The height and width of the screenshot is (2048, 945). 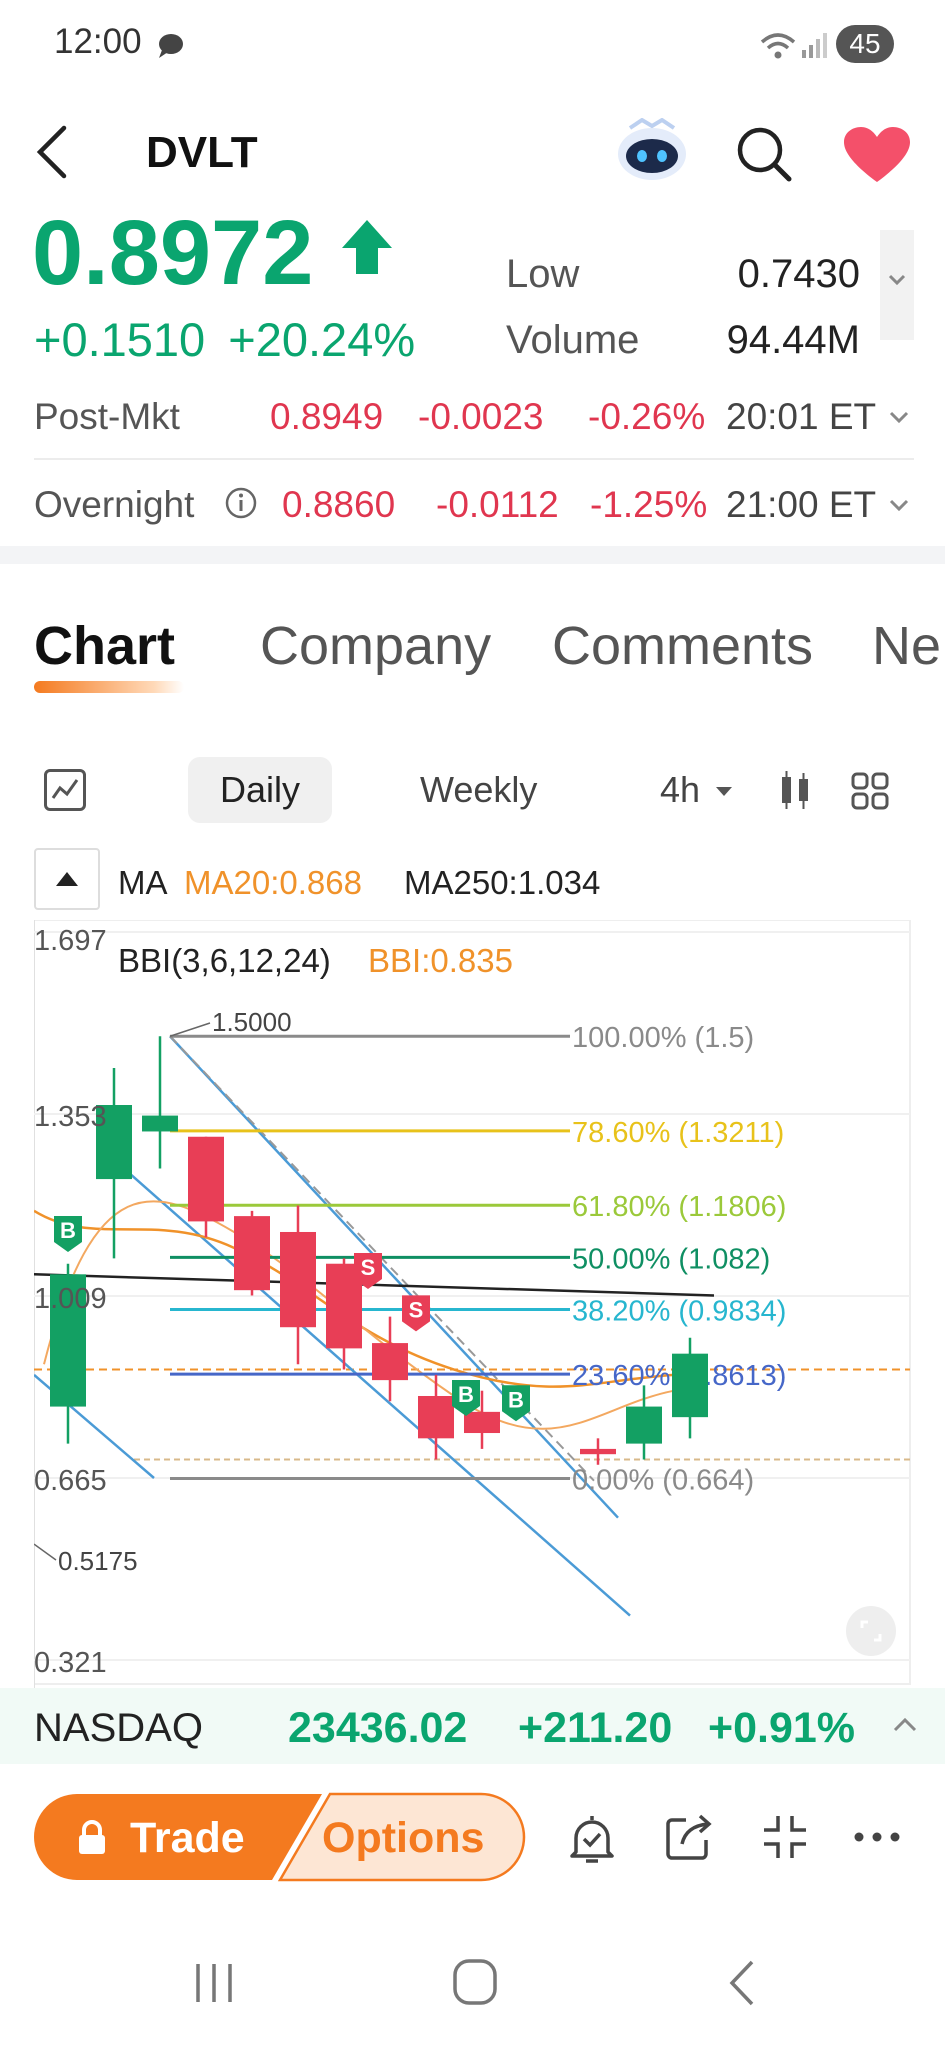 What do you see at coordinates (663, 1481) in the screenshot?
I see `fib-level-label: 0.00% (0.664)` at bounding box center [663, 1481].